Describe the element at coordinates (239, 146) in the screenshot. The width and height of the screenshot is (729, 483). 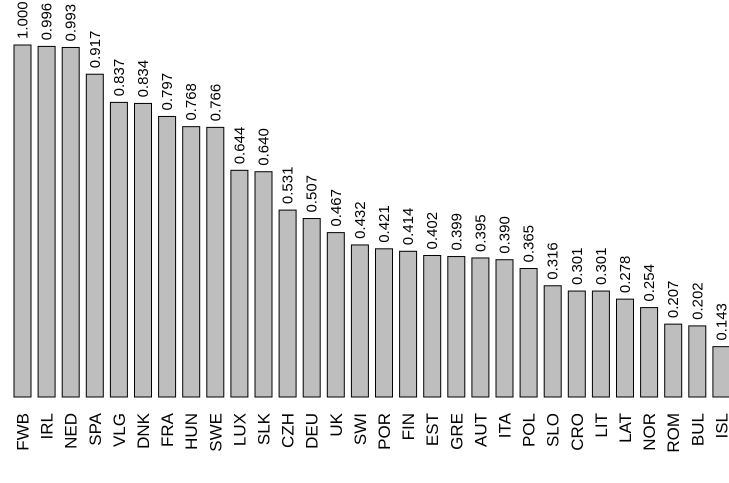
I see `value-label-lux: 0.644` at that location.